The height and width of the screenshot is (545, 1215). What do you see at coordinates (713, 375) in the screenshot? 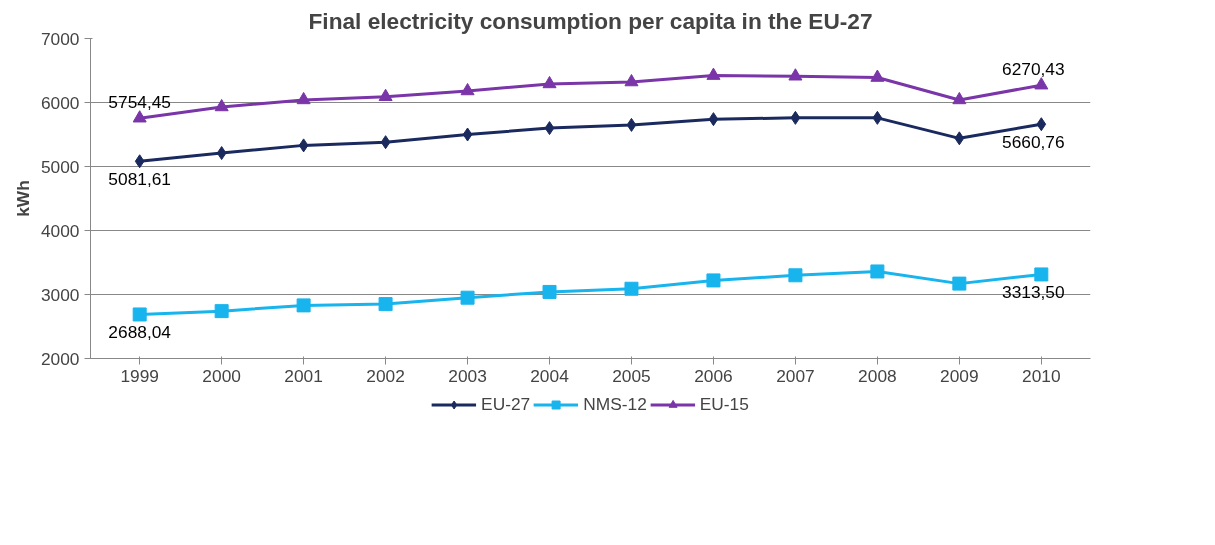
I see `x-tick-label: 2006` at bounding box center [713, 375].